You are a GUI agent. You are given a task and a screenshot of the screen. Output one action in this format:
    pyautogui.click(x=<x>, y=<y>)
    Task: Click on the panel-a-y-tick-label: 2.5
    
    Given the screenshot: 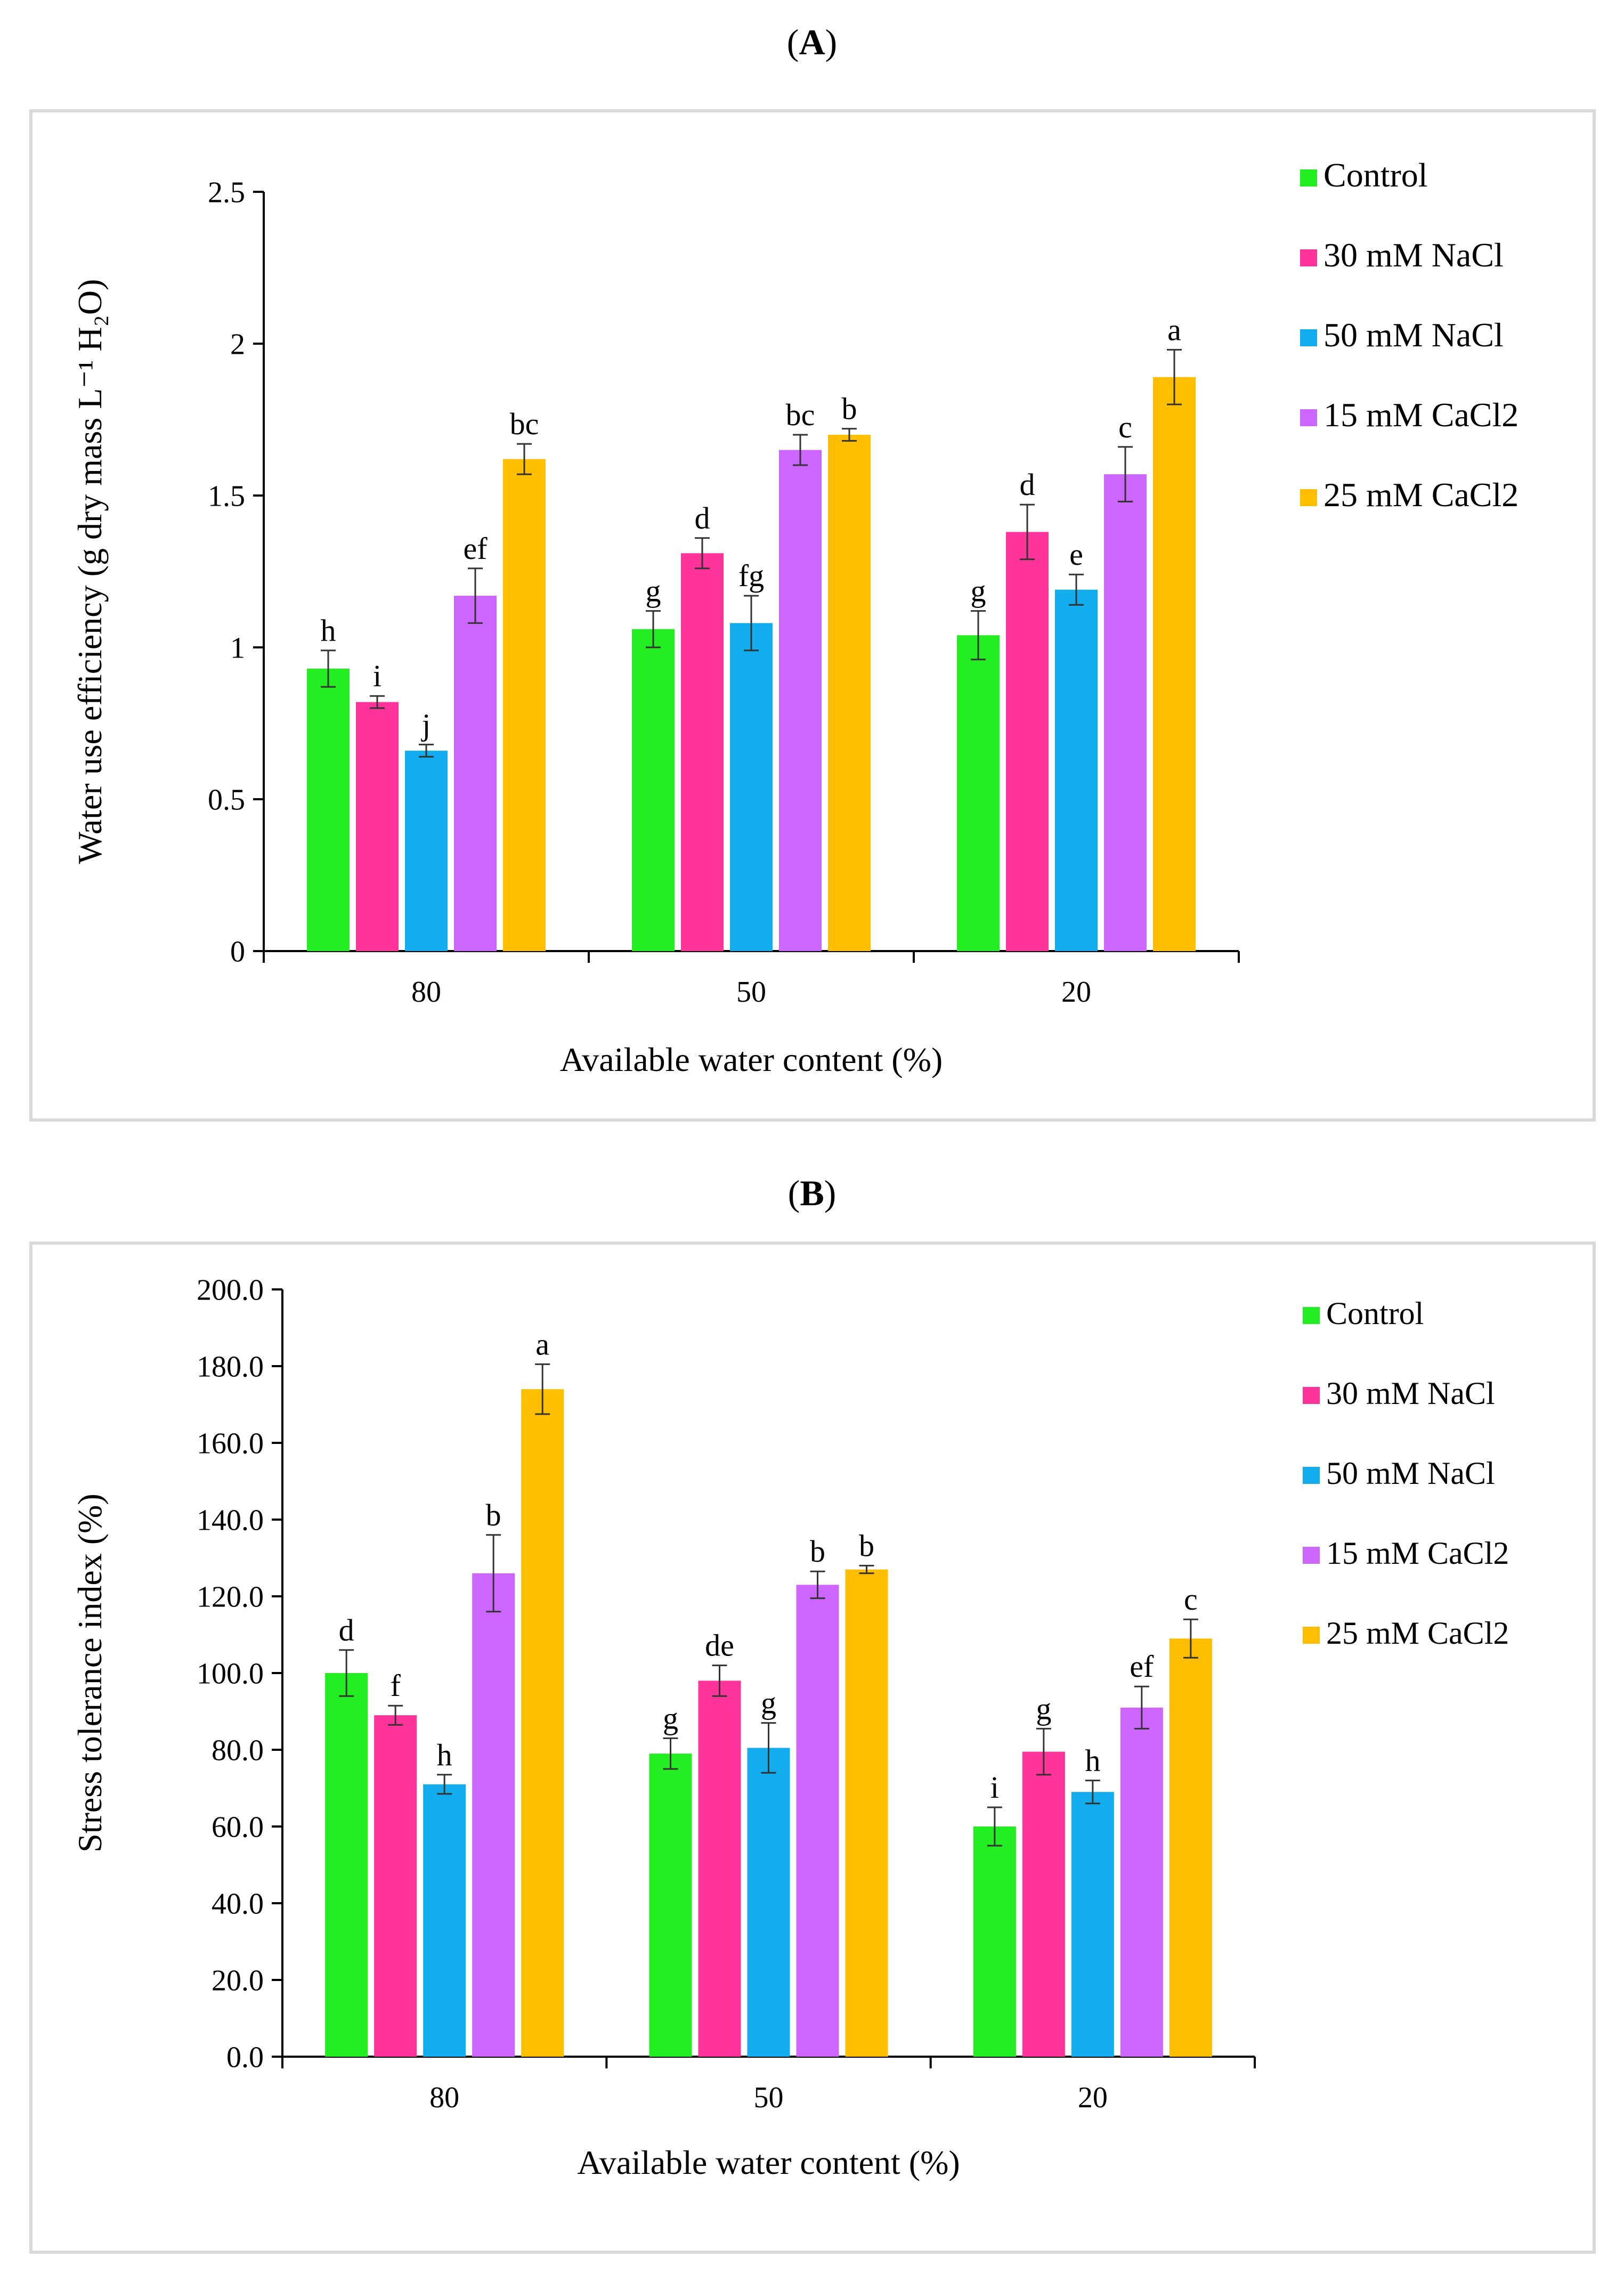 What is the action you would take?
    pyautogui.click(x=226, y=192)
    